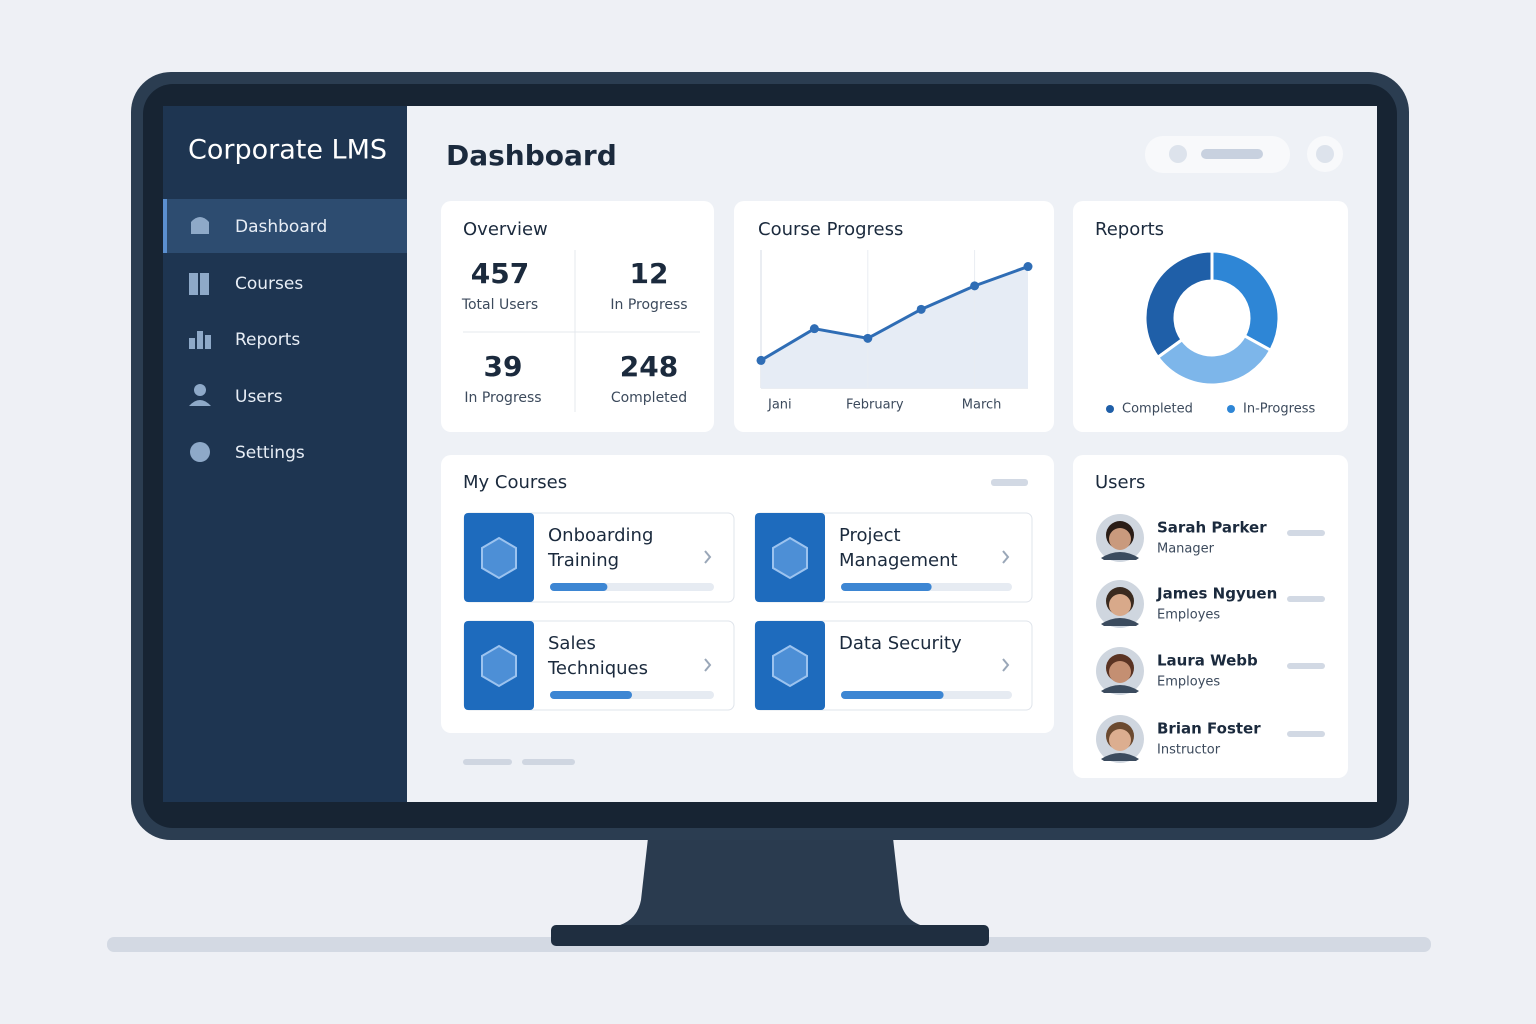 This screenshot has width=1536, height=1024. Describe the element at coordinates (649, 366) in the screenshot. I see `stat-value: 248` at that location.